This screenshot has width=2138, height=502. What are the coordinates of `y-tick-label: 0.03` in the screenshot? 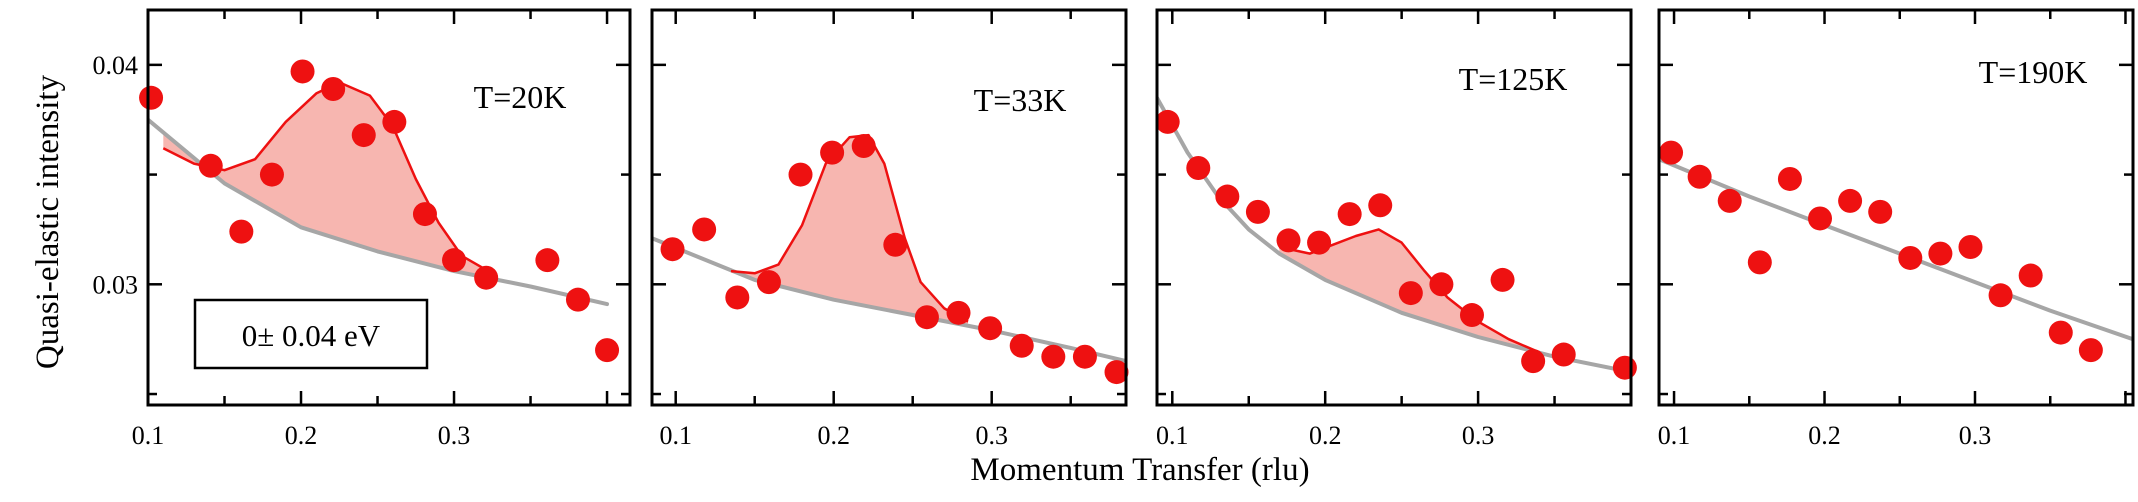 It's located at (116, 284).